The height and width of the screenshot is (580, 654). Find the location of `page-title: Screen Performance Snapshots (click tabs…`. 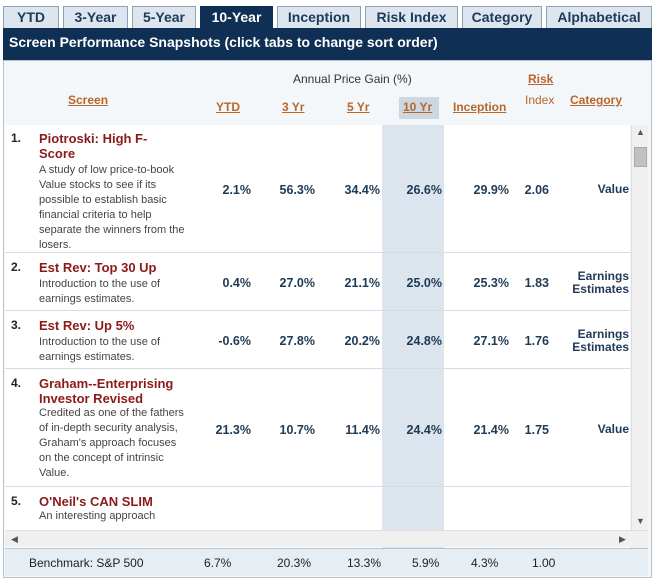

page-title: Screen Performance Snapshots (click tabs… is located at coordinates (327, 44).